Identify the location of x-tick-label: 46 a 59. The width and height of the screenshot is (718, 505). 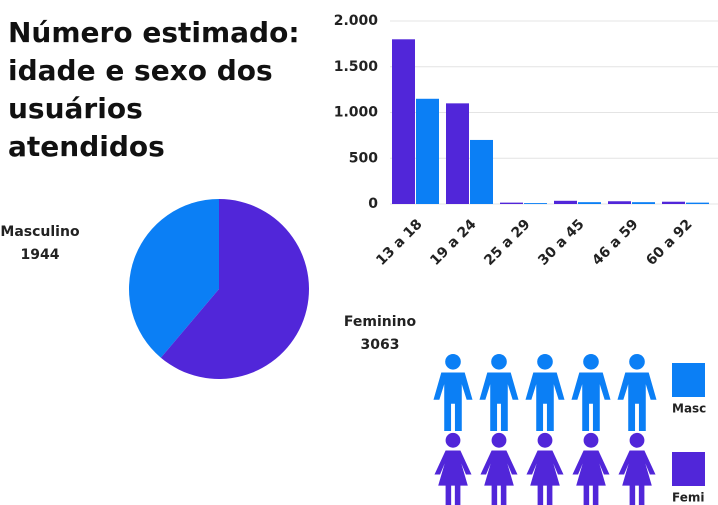
(615, 242).